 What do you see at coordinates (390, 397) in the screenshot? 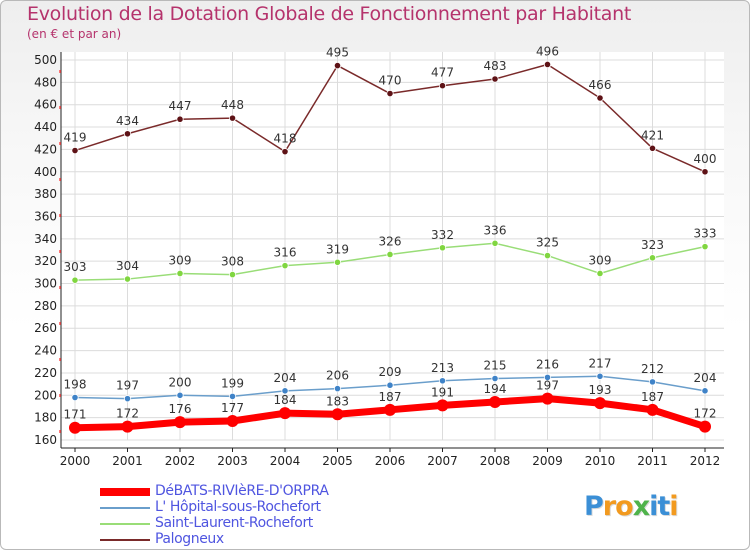
I see `data-label: 187` at bounding box center [390, 397].